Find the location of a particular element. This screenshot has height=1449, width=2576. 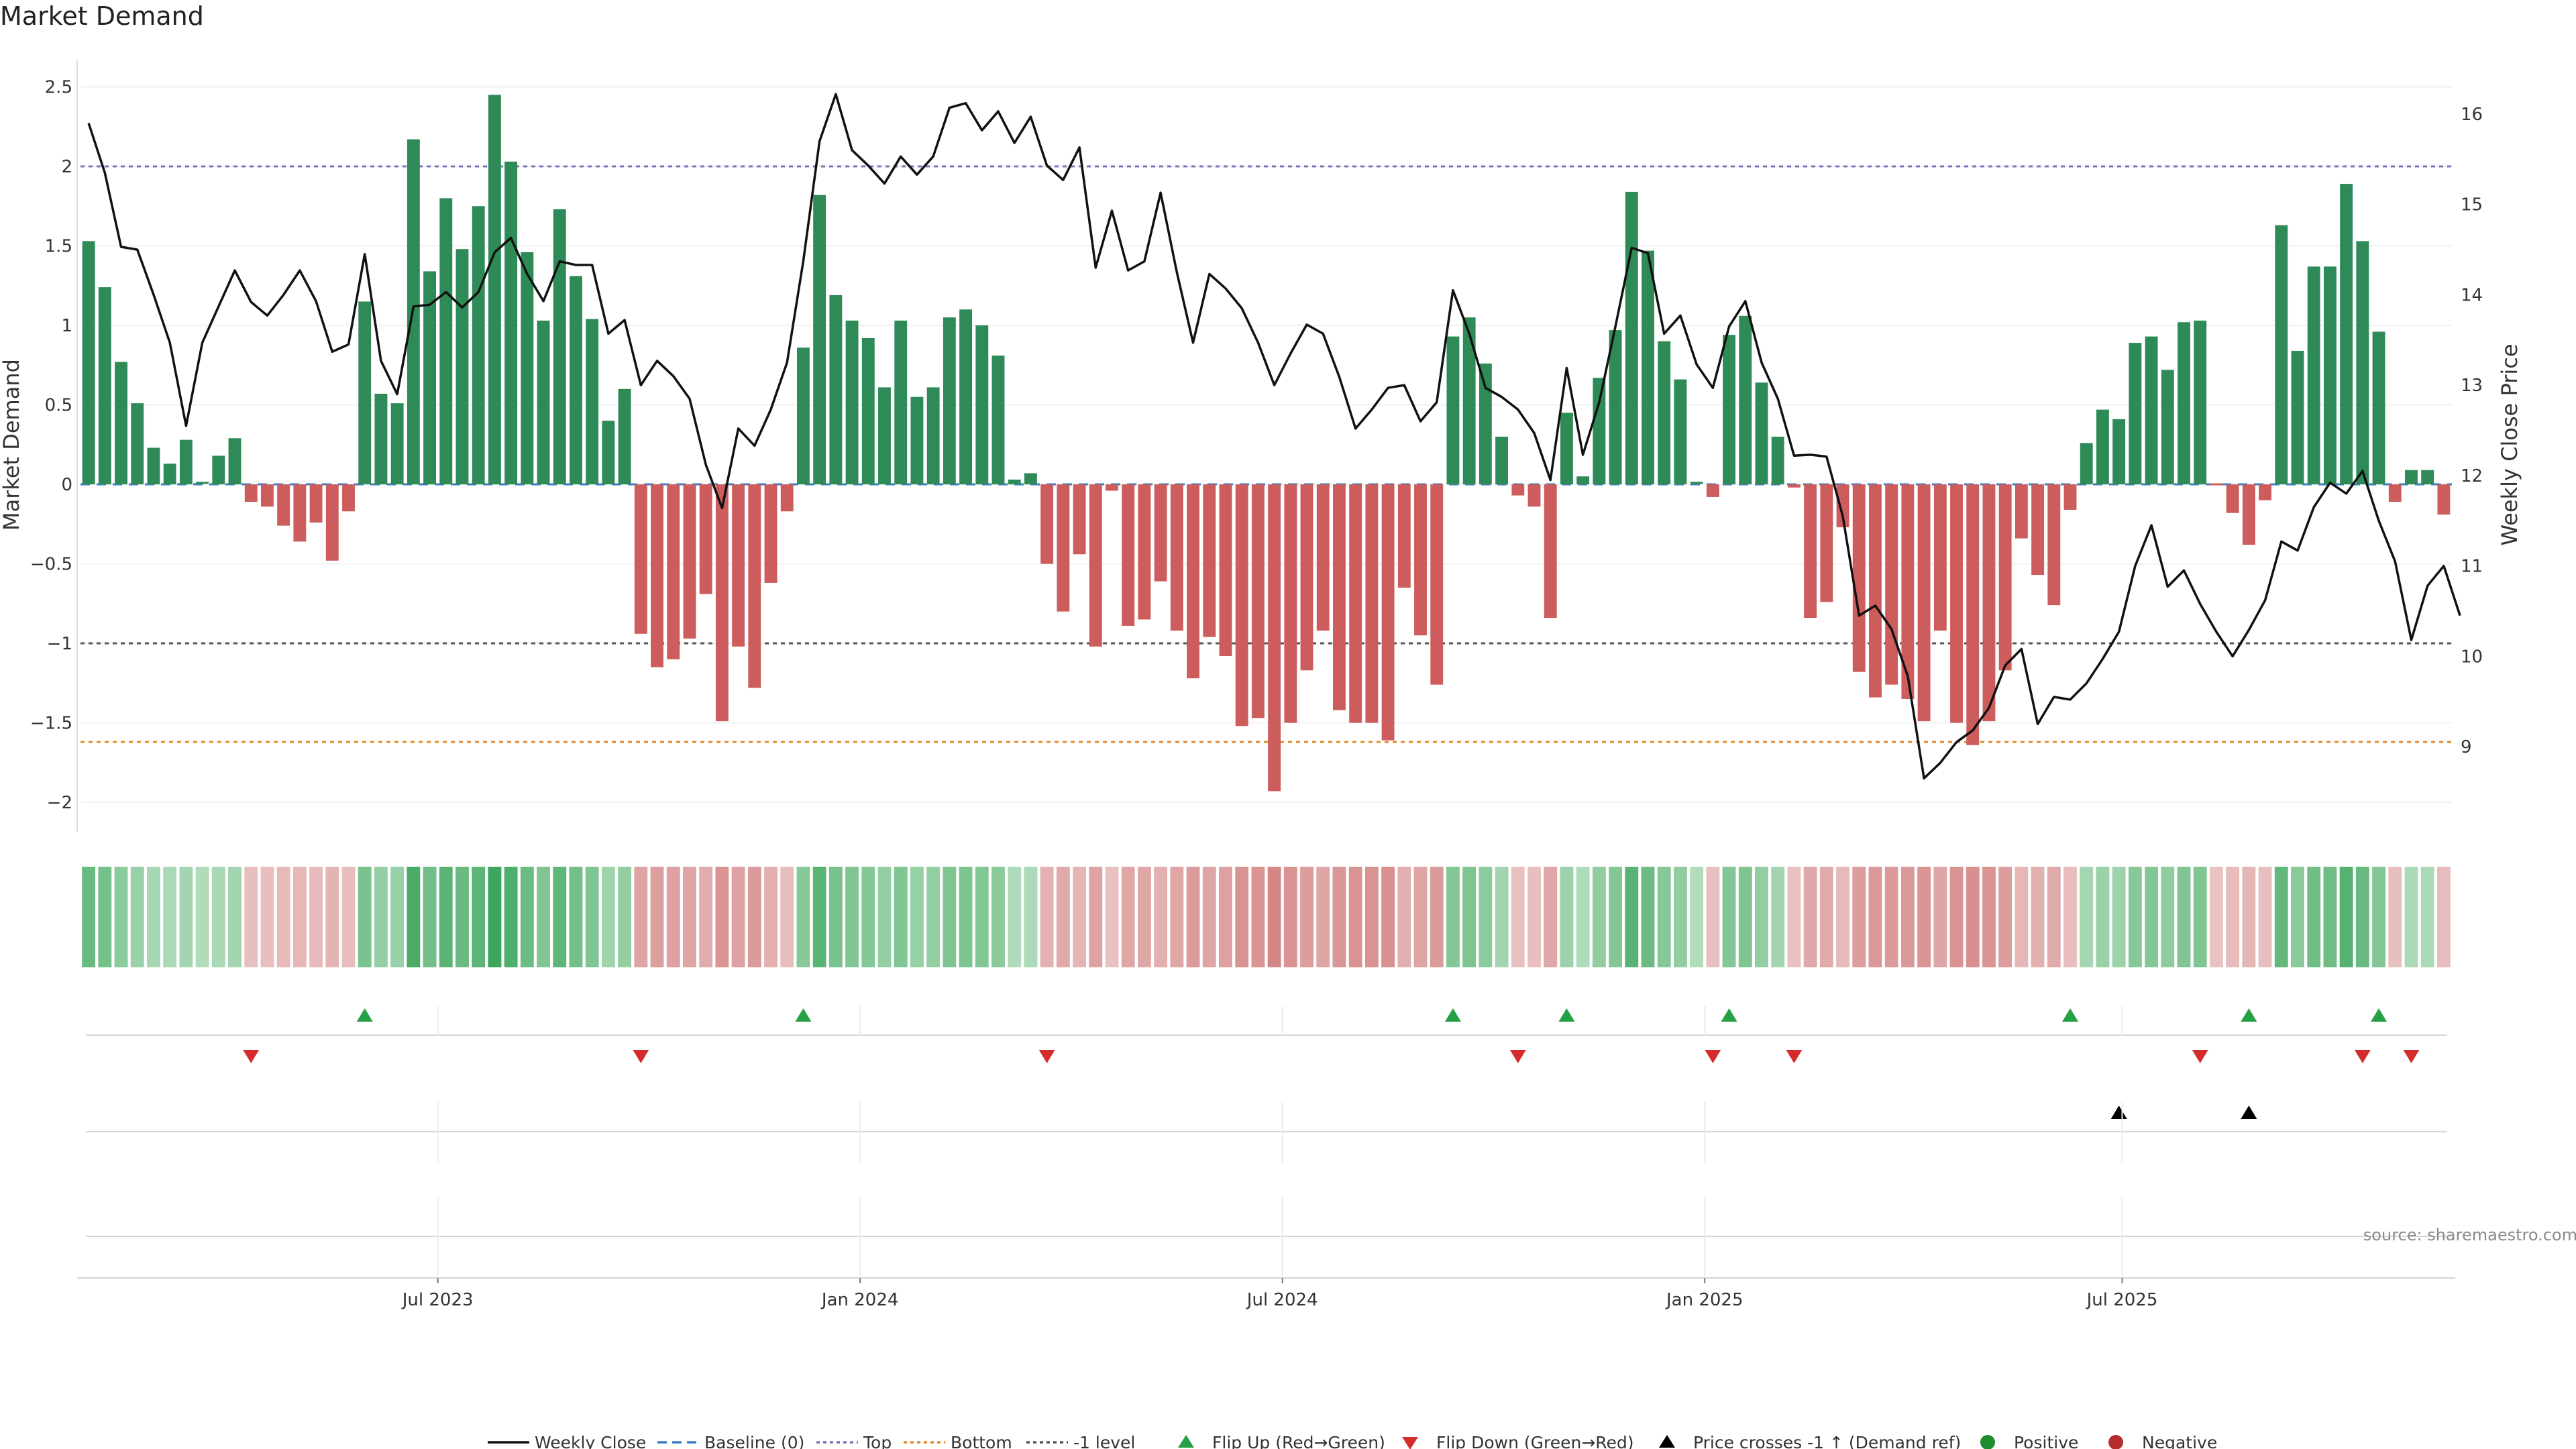

legend-label: Positive is located at coordinates (2046, 1441).